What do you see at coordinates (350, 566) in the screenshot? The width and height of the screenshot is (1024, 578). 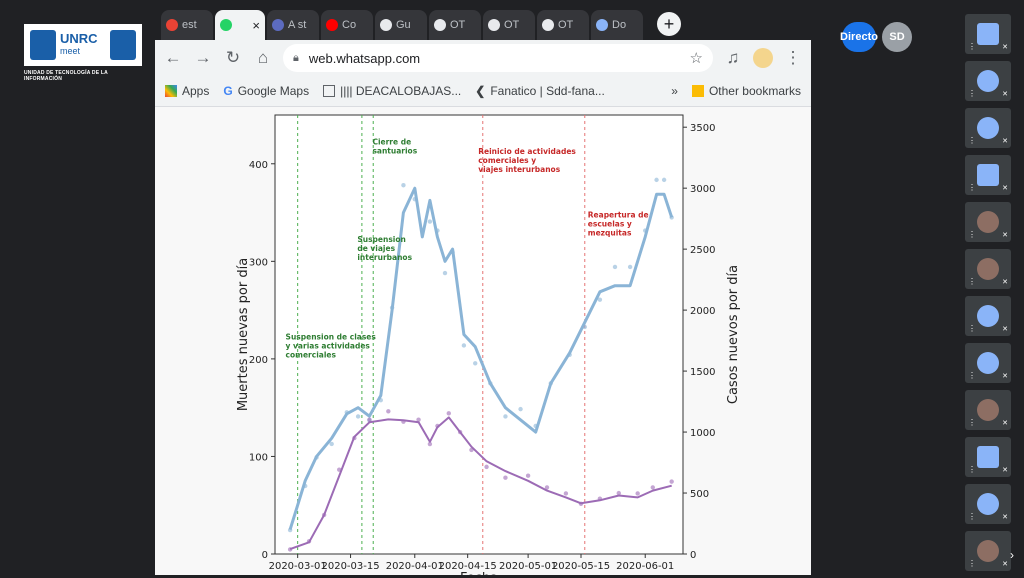 I see `x-tick-label: 2020-03-15` at bounding box center [350, 566].